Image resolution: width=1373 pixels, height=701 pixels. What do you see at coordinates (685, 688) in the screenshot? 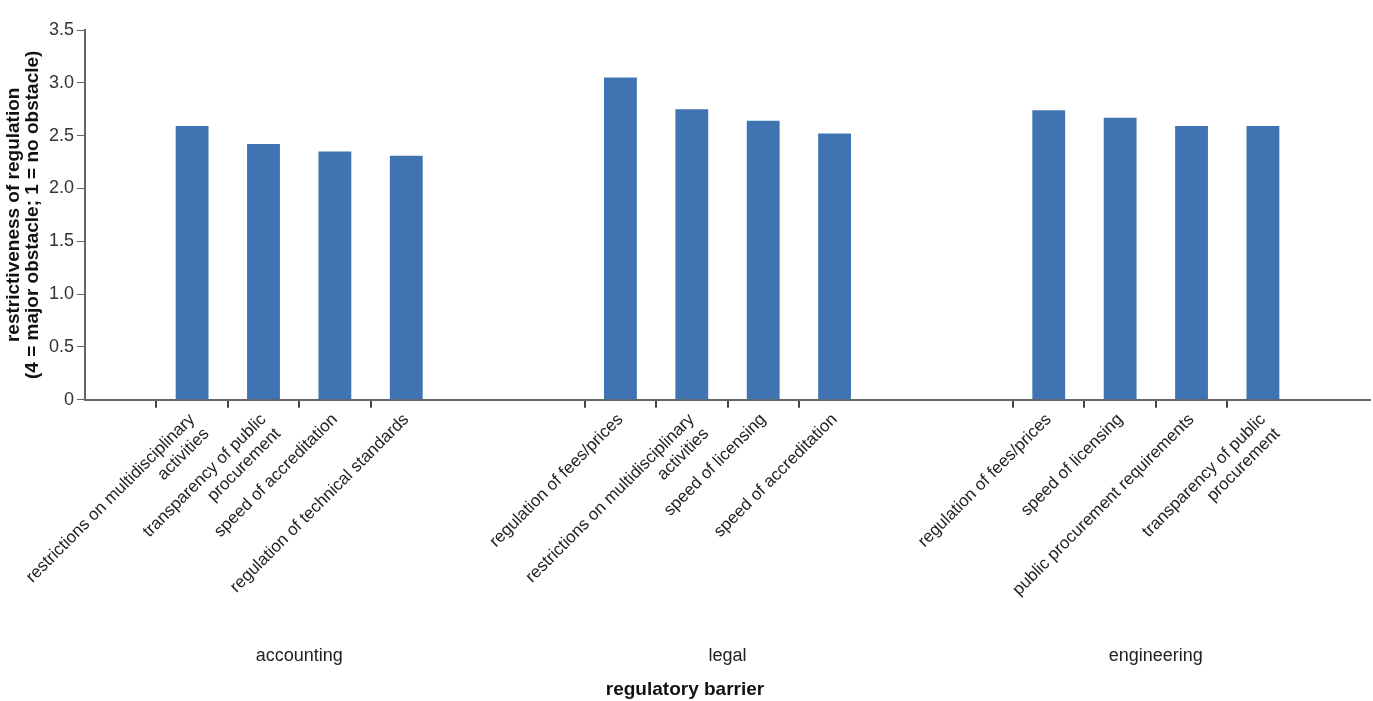
I see `x-axis-title: regulatory barrier` at bounding box center [685, 688].